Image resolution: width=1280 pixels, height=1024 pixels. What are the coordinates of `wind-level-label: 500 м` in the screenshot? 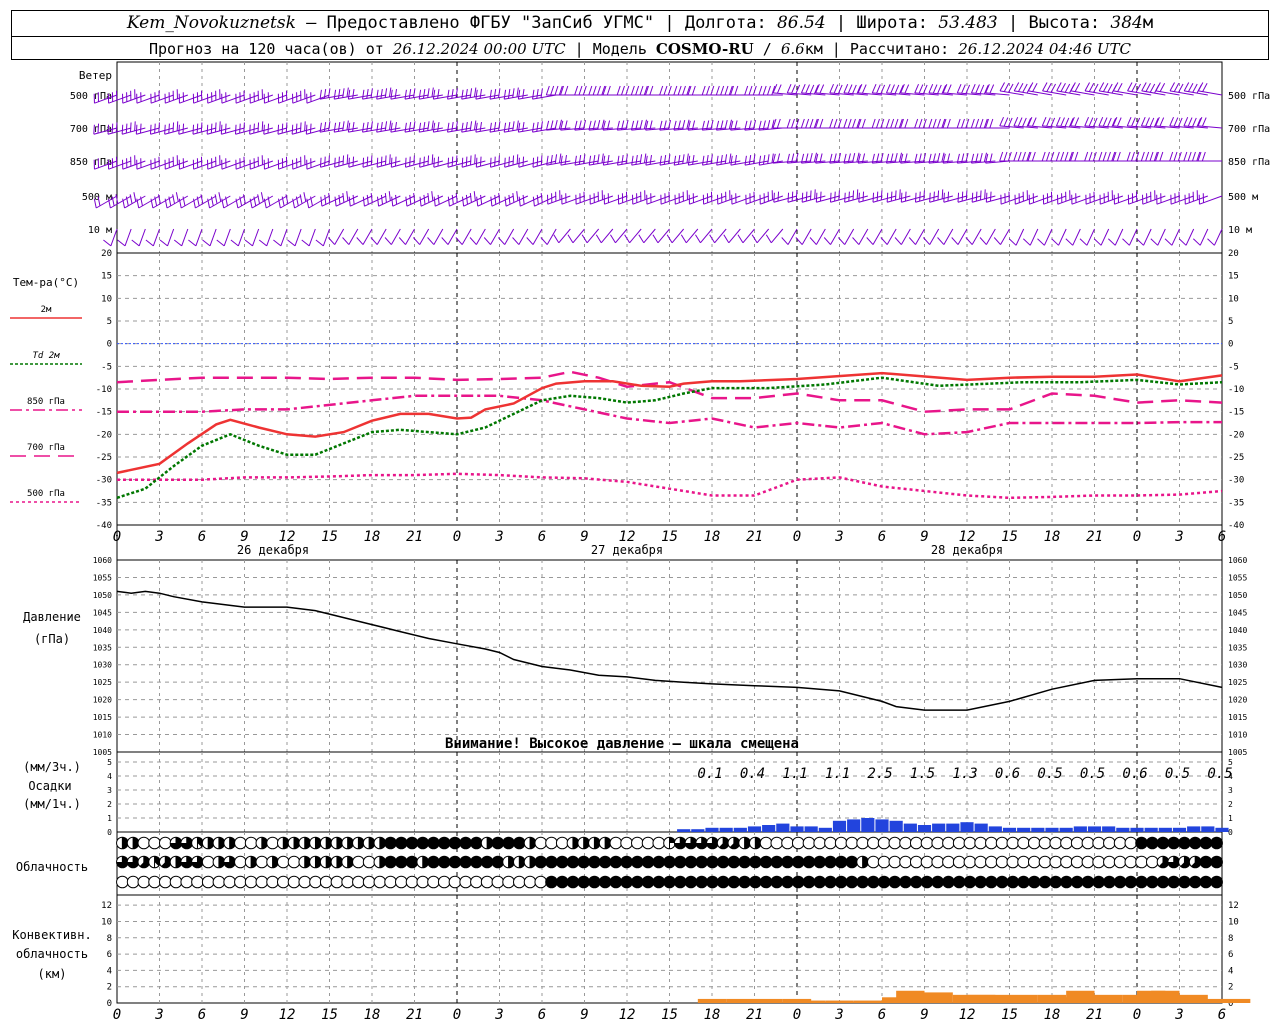 It's located at (97, 197).